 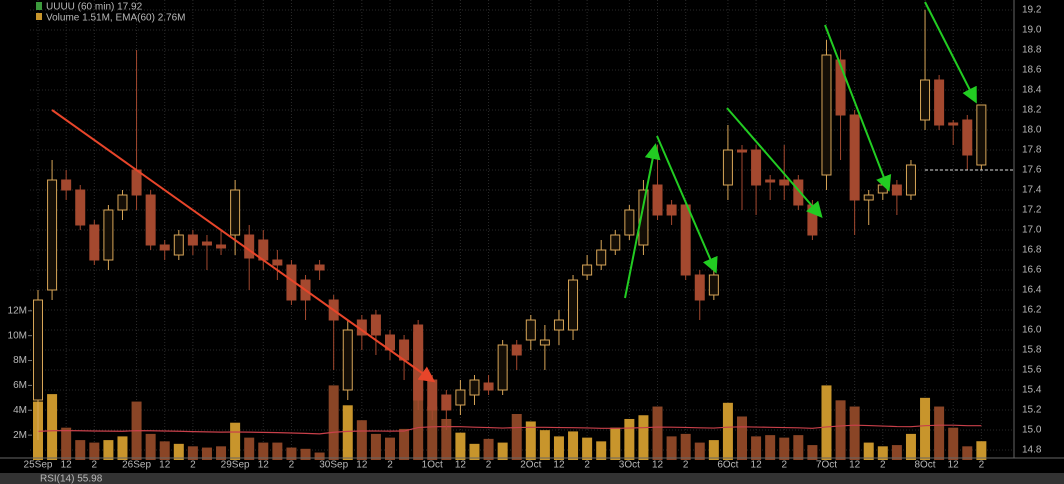 What do you see at coordinates (530, 465) in the screenshot?
I see `x-tick-label: 2Oct` at bounding box center [530, 465].